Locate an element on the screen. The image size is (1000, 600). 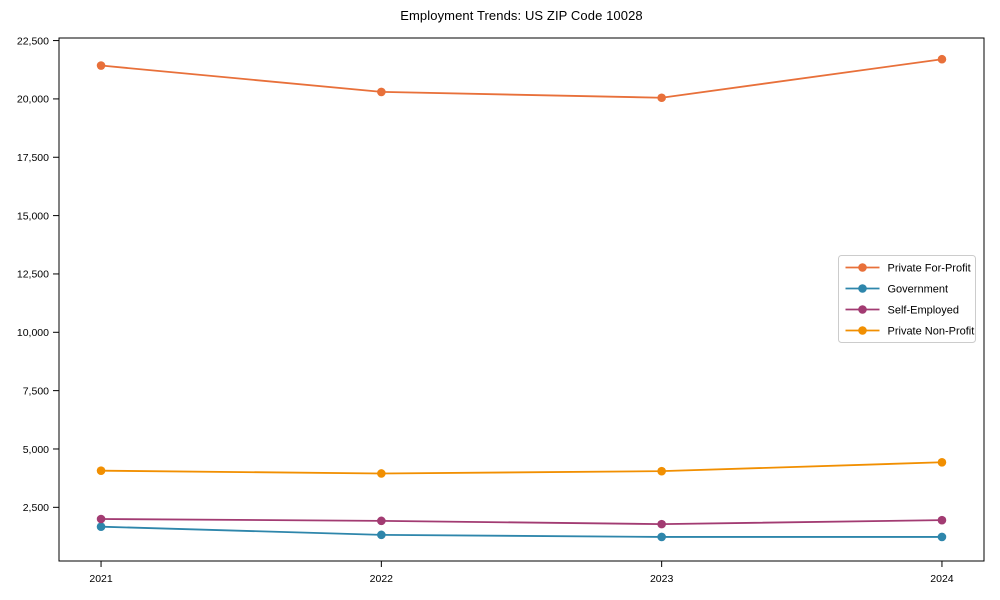
x-tick-label: 2023 is located at coordinates (662, 579).